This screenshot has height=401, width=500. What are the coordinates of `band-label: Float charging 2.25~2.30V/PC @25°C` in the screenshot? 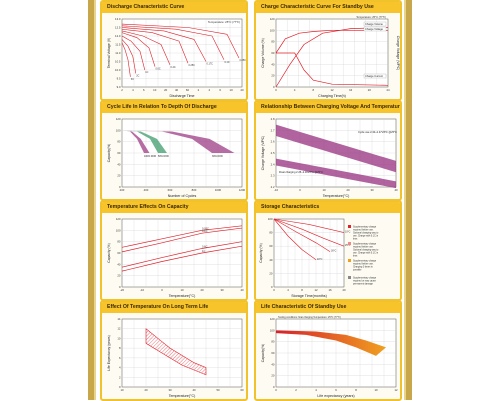 It's located at (301, 172).